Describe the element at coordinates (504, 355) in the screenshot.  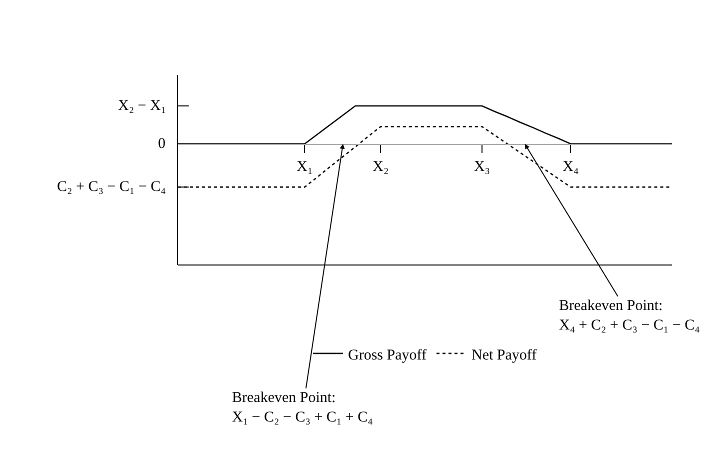
I see `legend-label: Net Payoff` at that location.